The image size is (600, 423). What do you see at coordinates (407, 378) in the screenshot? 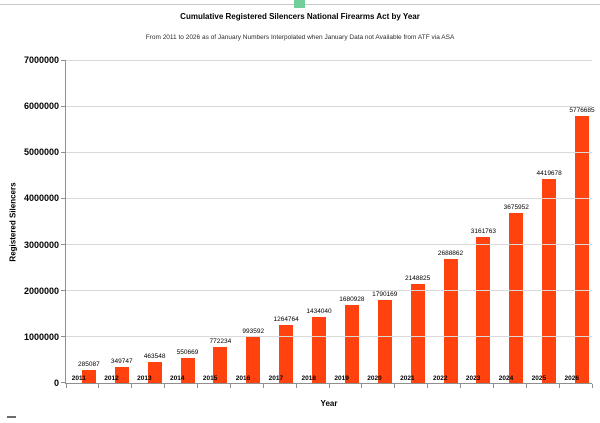
I see `x-axis-category-label: 2021` at bounding box center [407, 378].